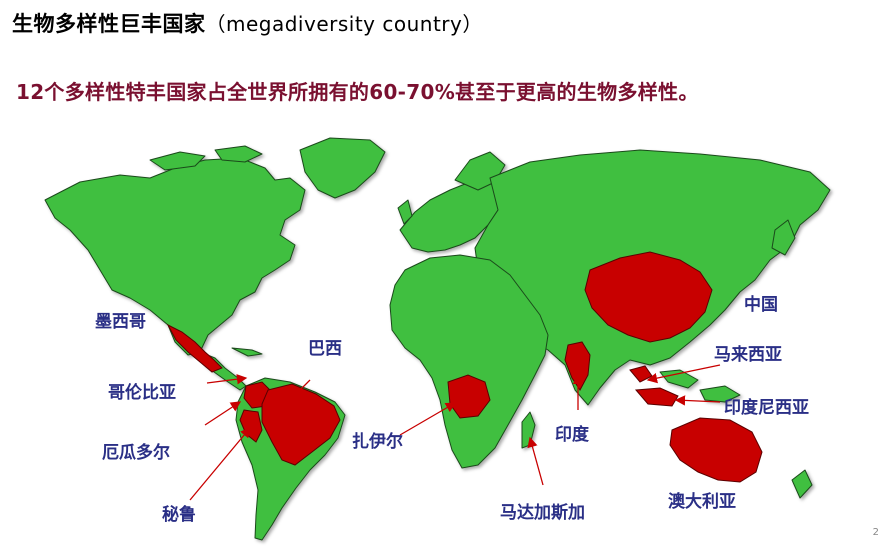 This screenshot has width=881, height=546. I want to click on label-peru: 秘鲁, so click(179, 515).